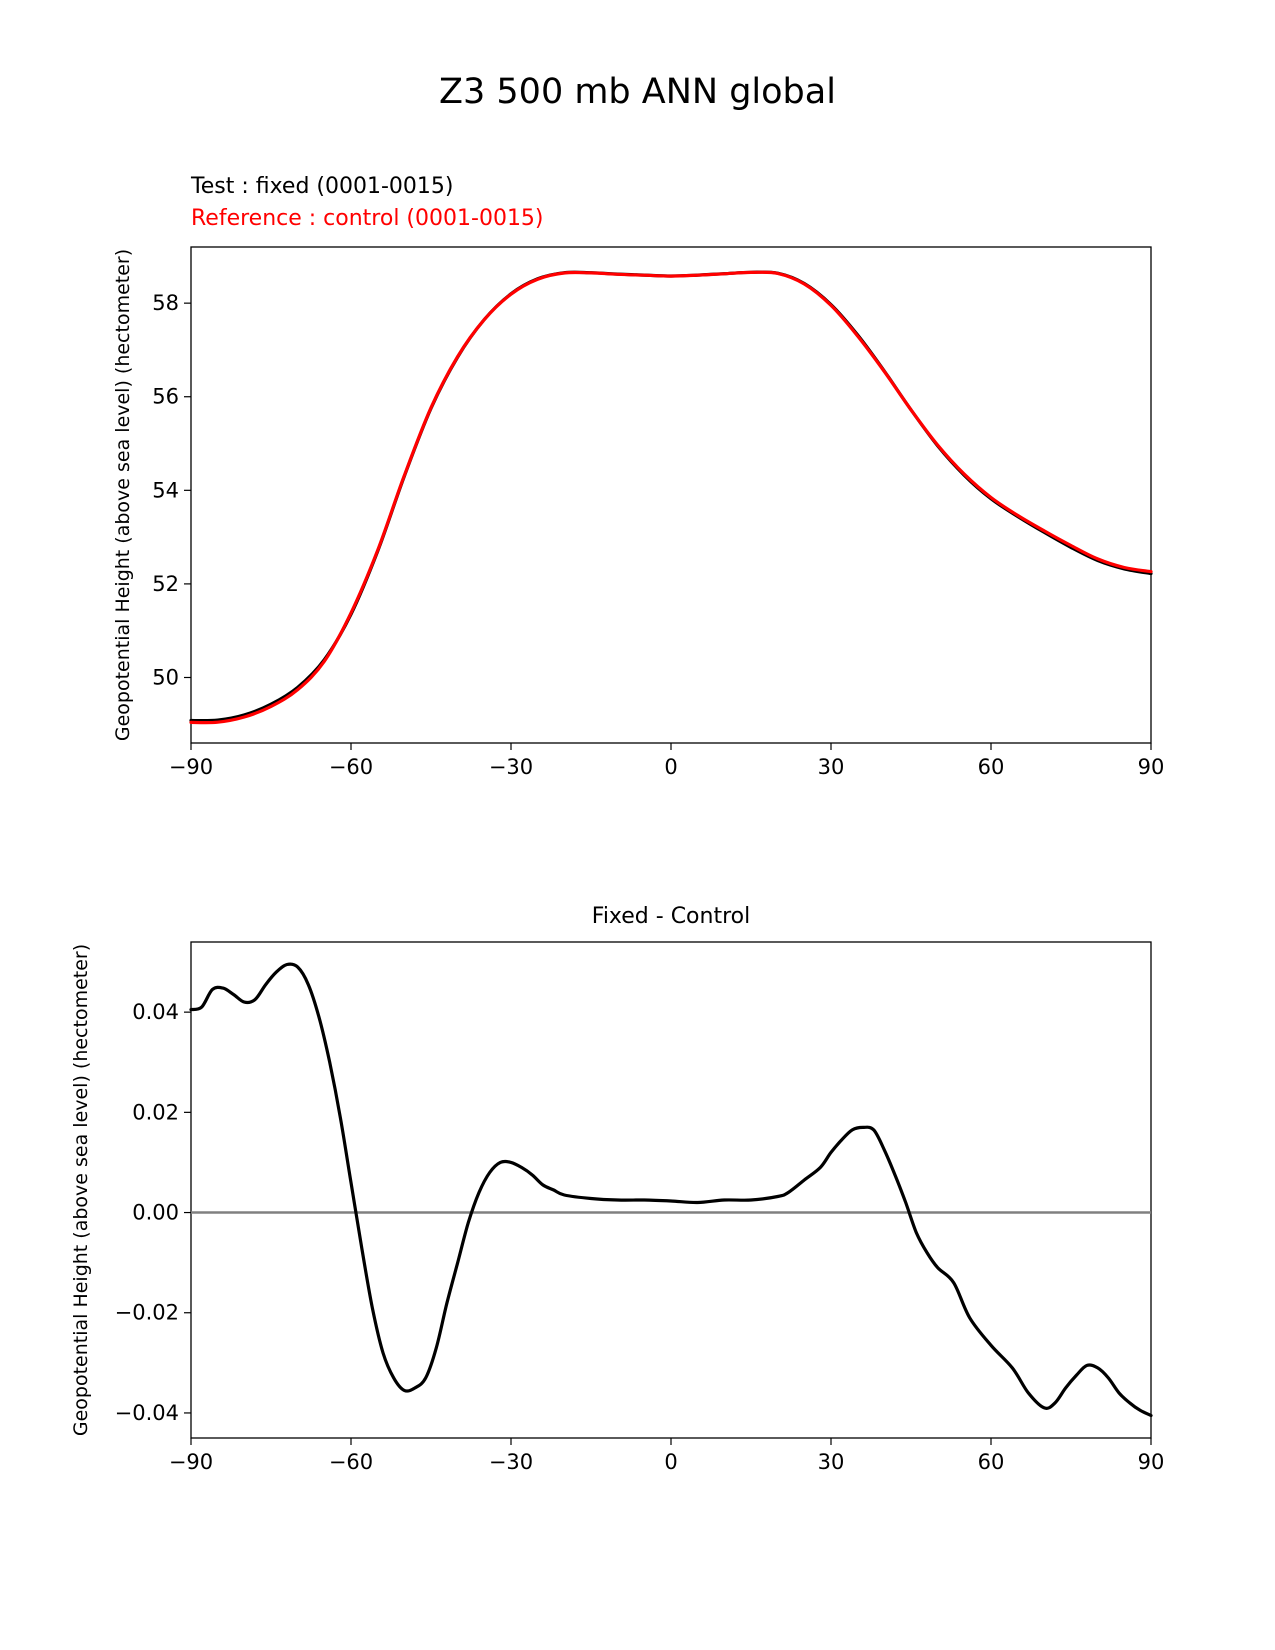 The height and width of the screenshot is (1650, 1275). What do you see at coordinates (155, 1213) in the screenshot?
I see `bottom-ytick-label: 0.00` at bounding box center [155, 1213].